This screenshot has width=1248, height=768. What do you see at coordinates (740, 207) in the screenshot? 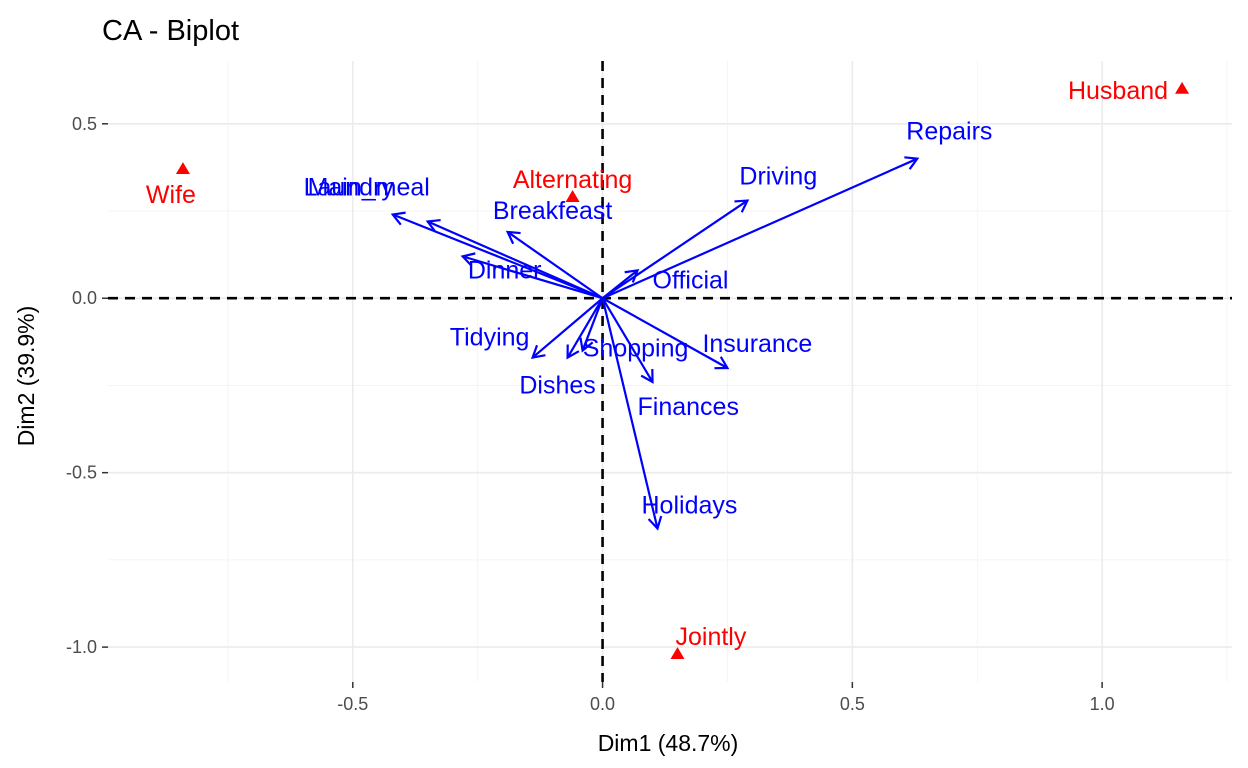
I see `arrowhead-driving` at bounding box center [740, 207].